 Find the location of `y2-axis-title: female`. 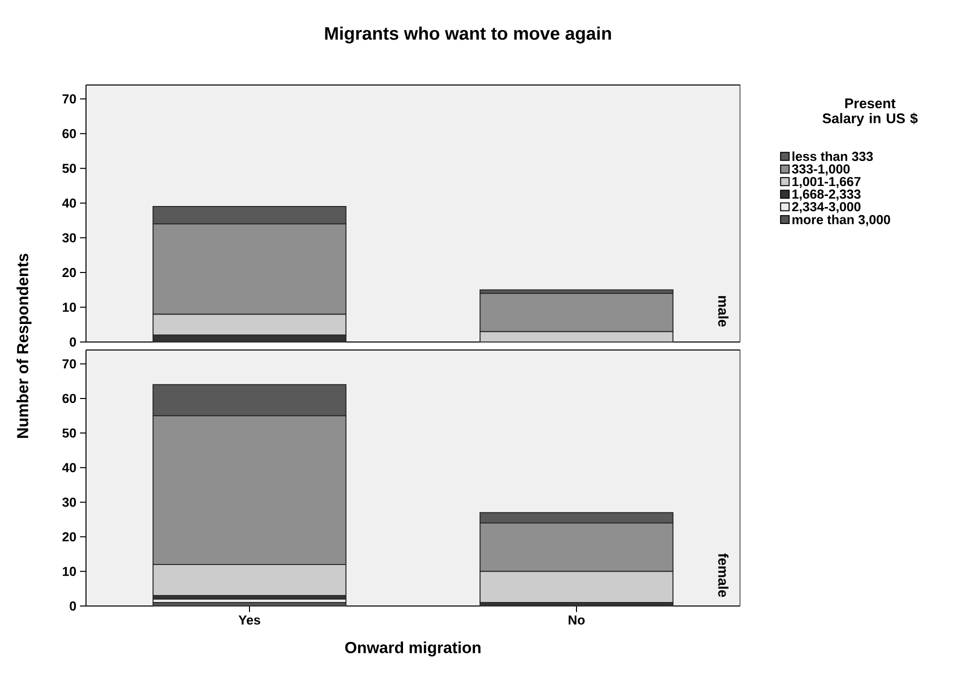

y2-axis-title: female is located at coordinates (723, 575).